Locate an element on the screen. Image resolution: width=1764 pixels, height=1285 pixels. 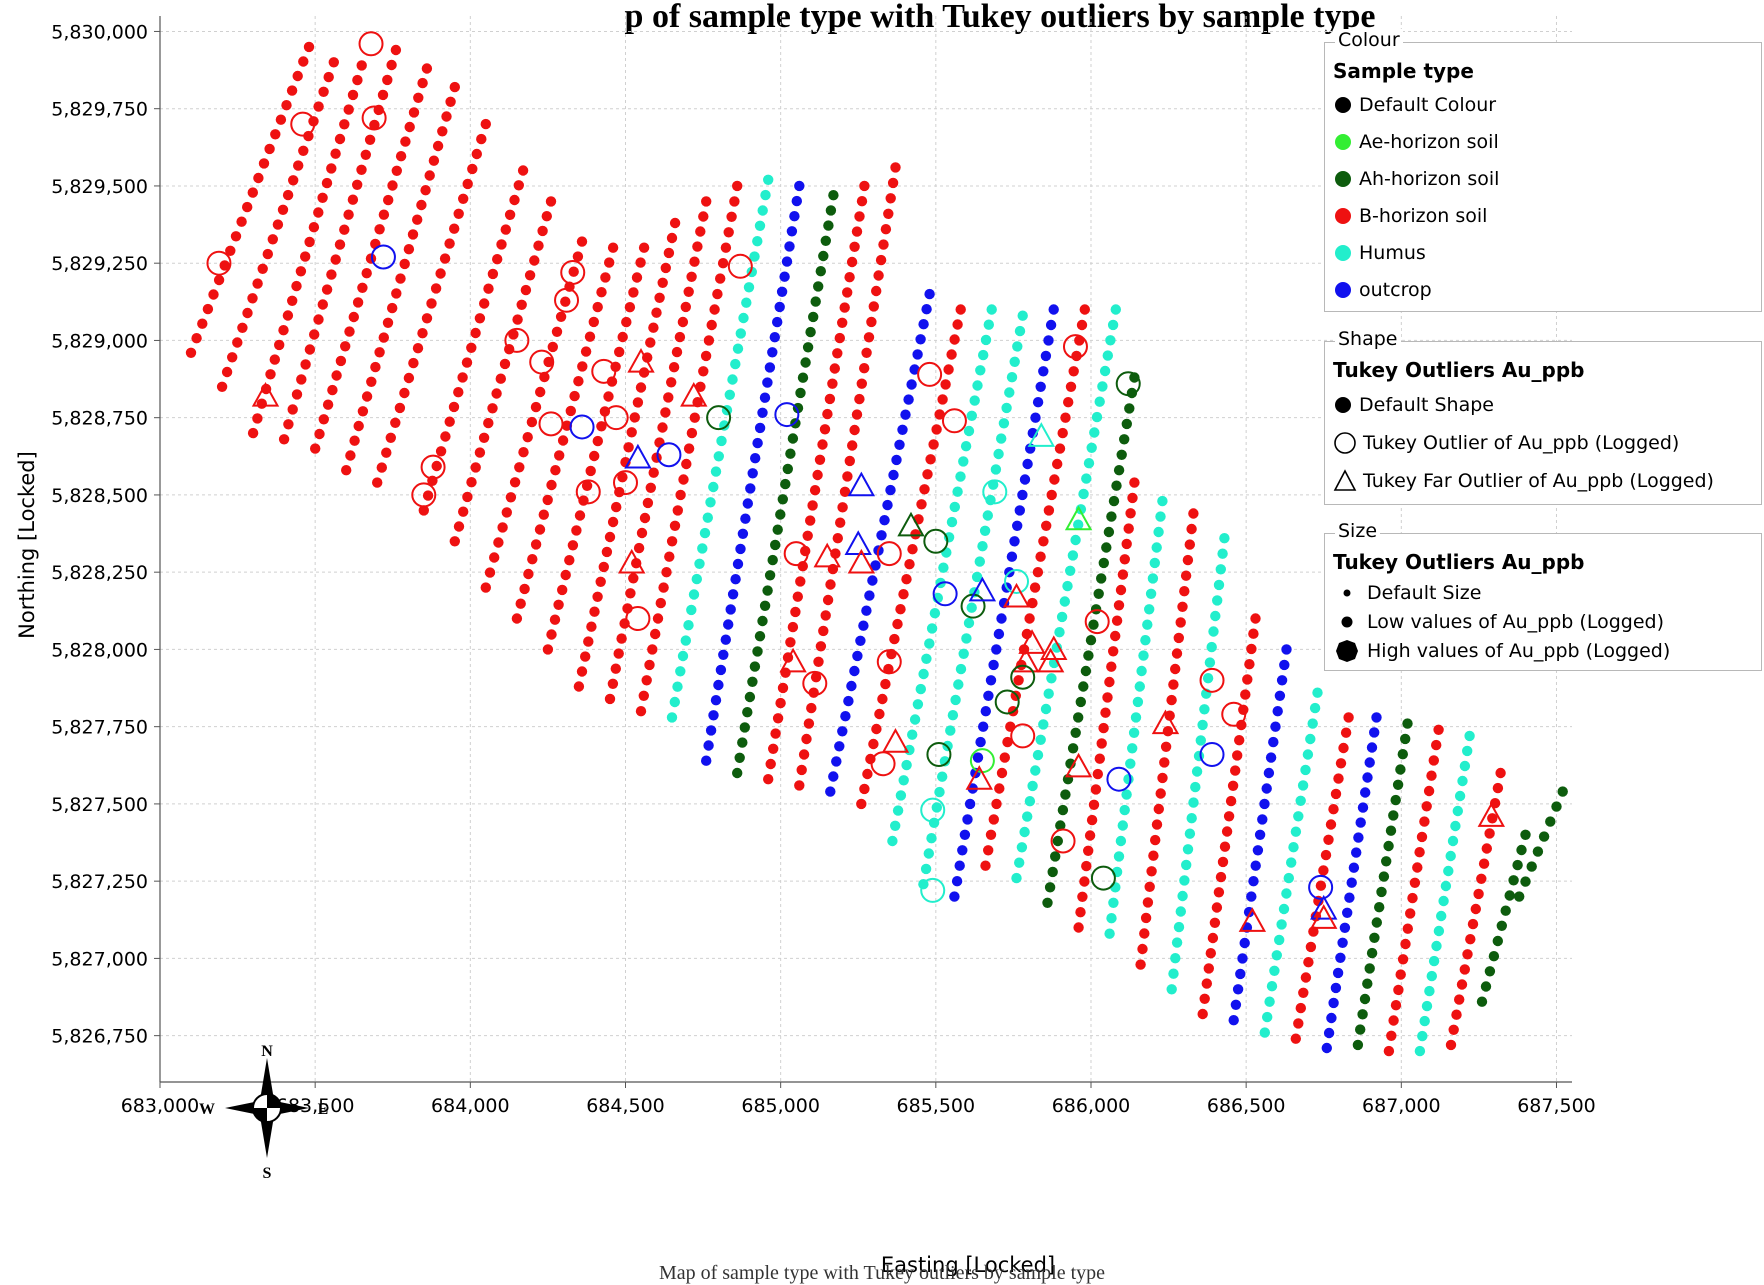
open-circle-icon is located at coordinates (1345, 443).